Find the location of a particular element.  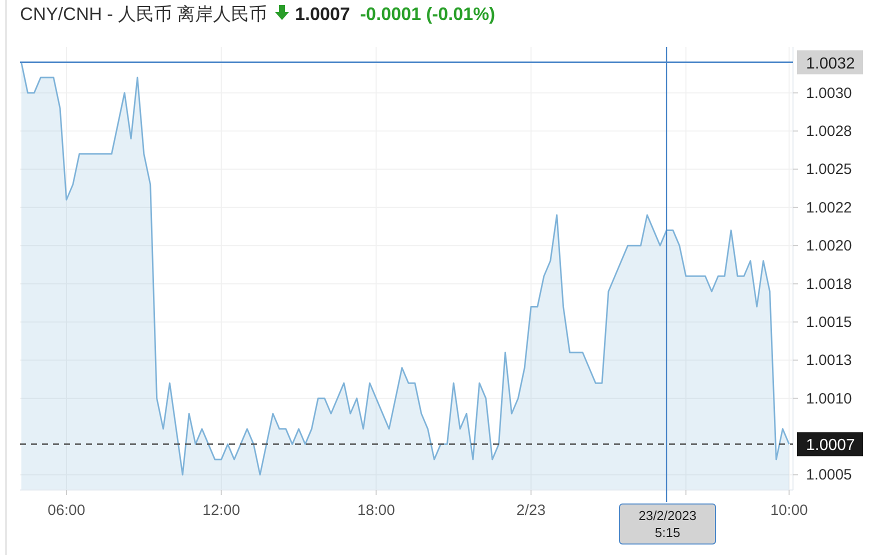

x-tick-label: 10:00 is located at coordinates (789, 510).